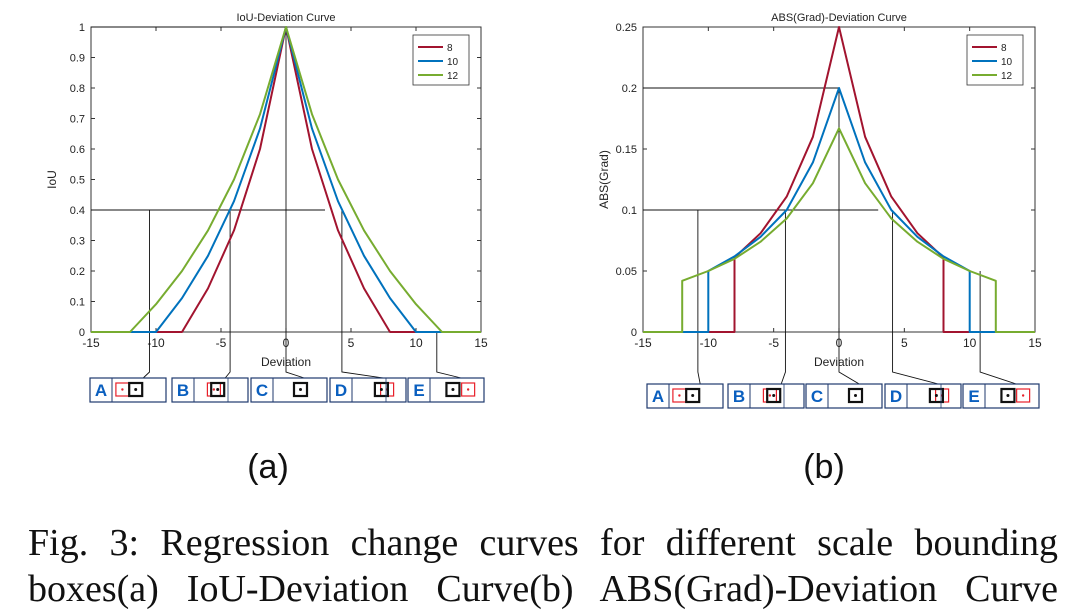  I want to click on y-tick-label: 0.3, so click(77, 242).